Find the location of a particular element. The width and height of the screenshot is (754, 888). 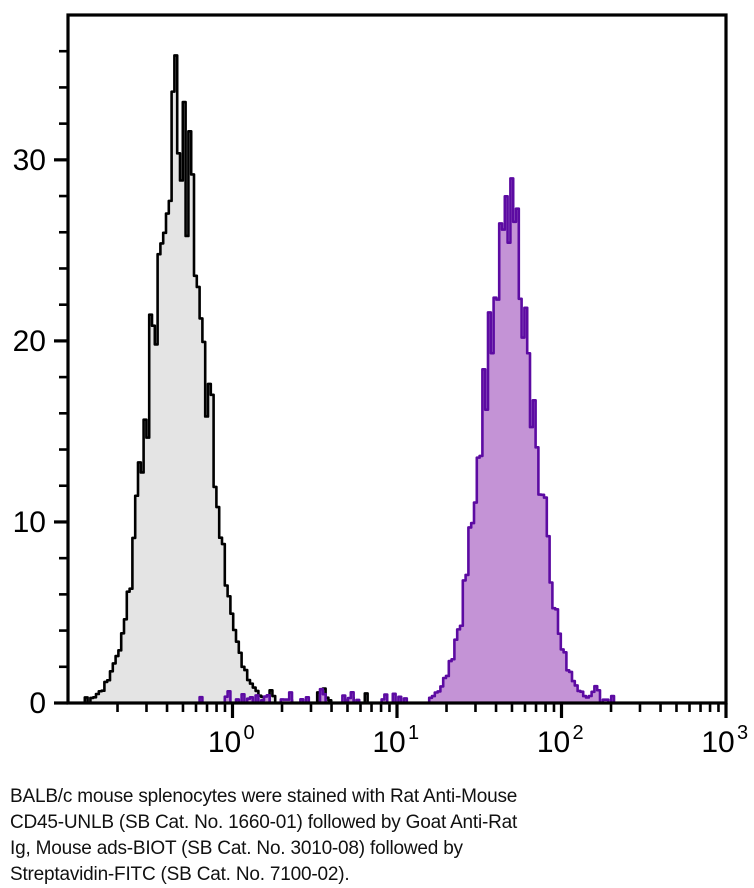

y-tick-label-30: 30 is located at coordinates (29, 160).